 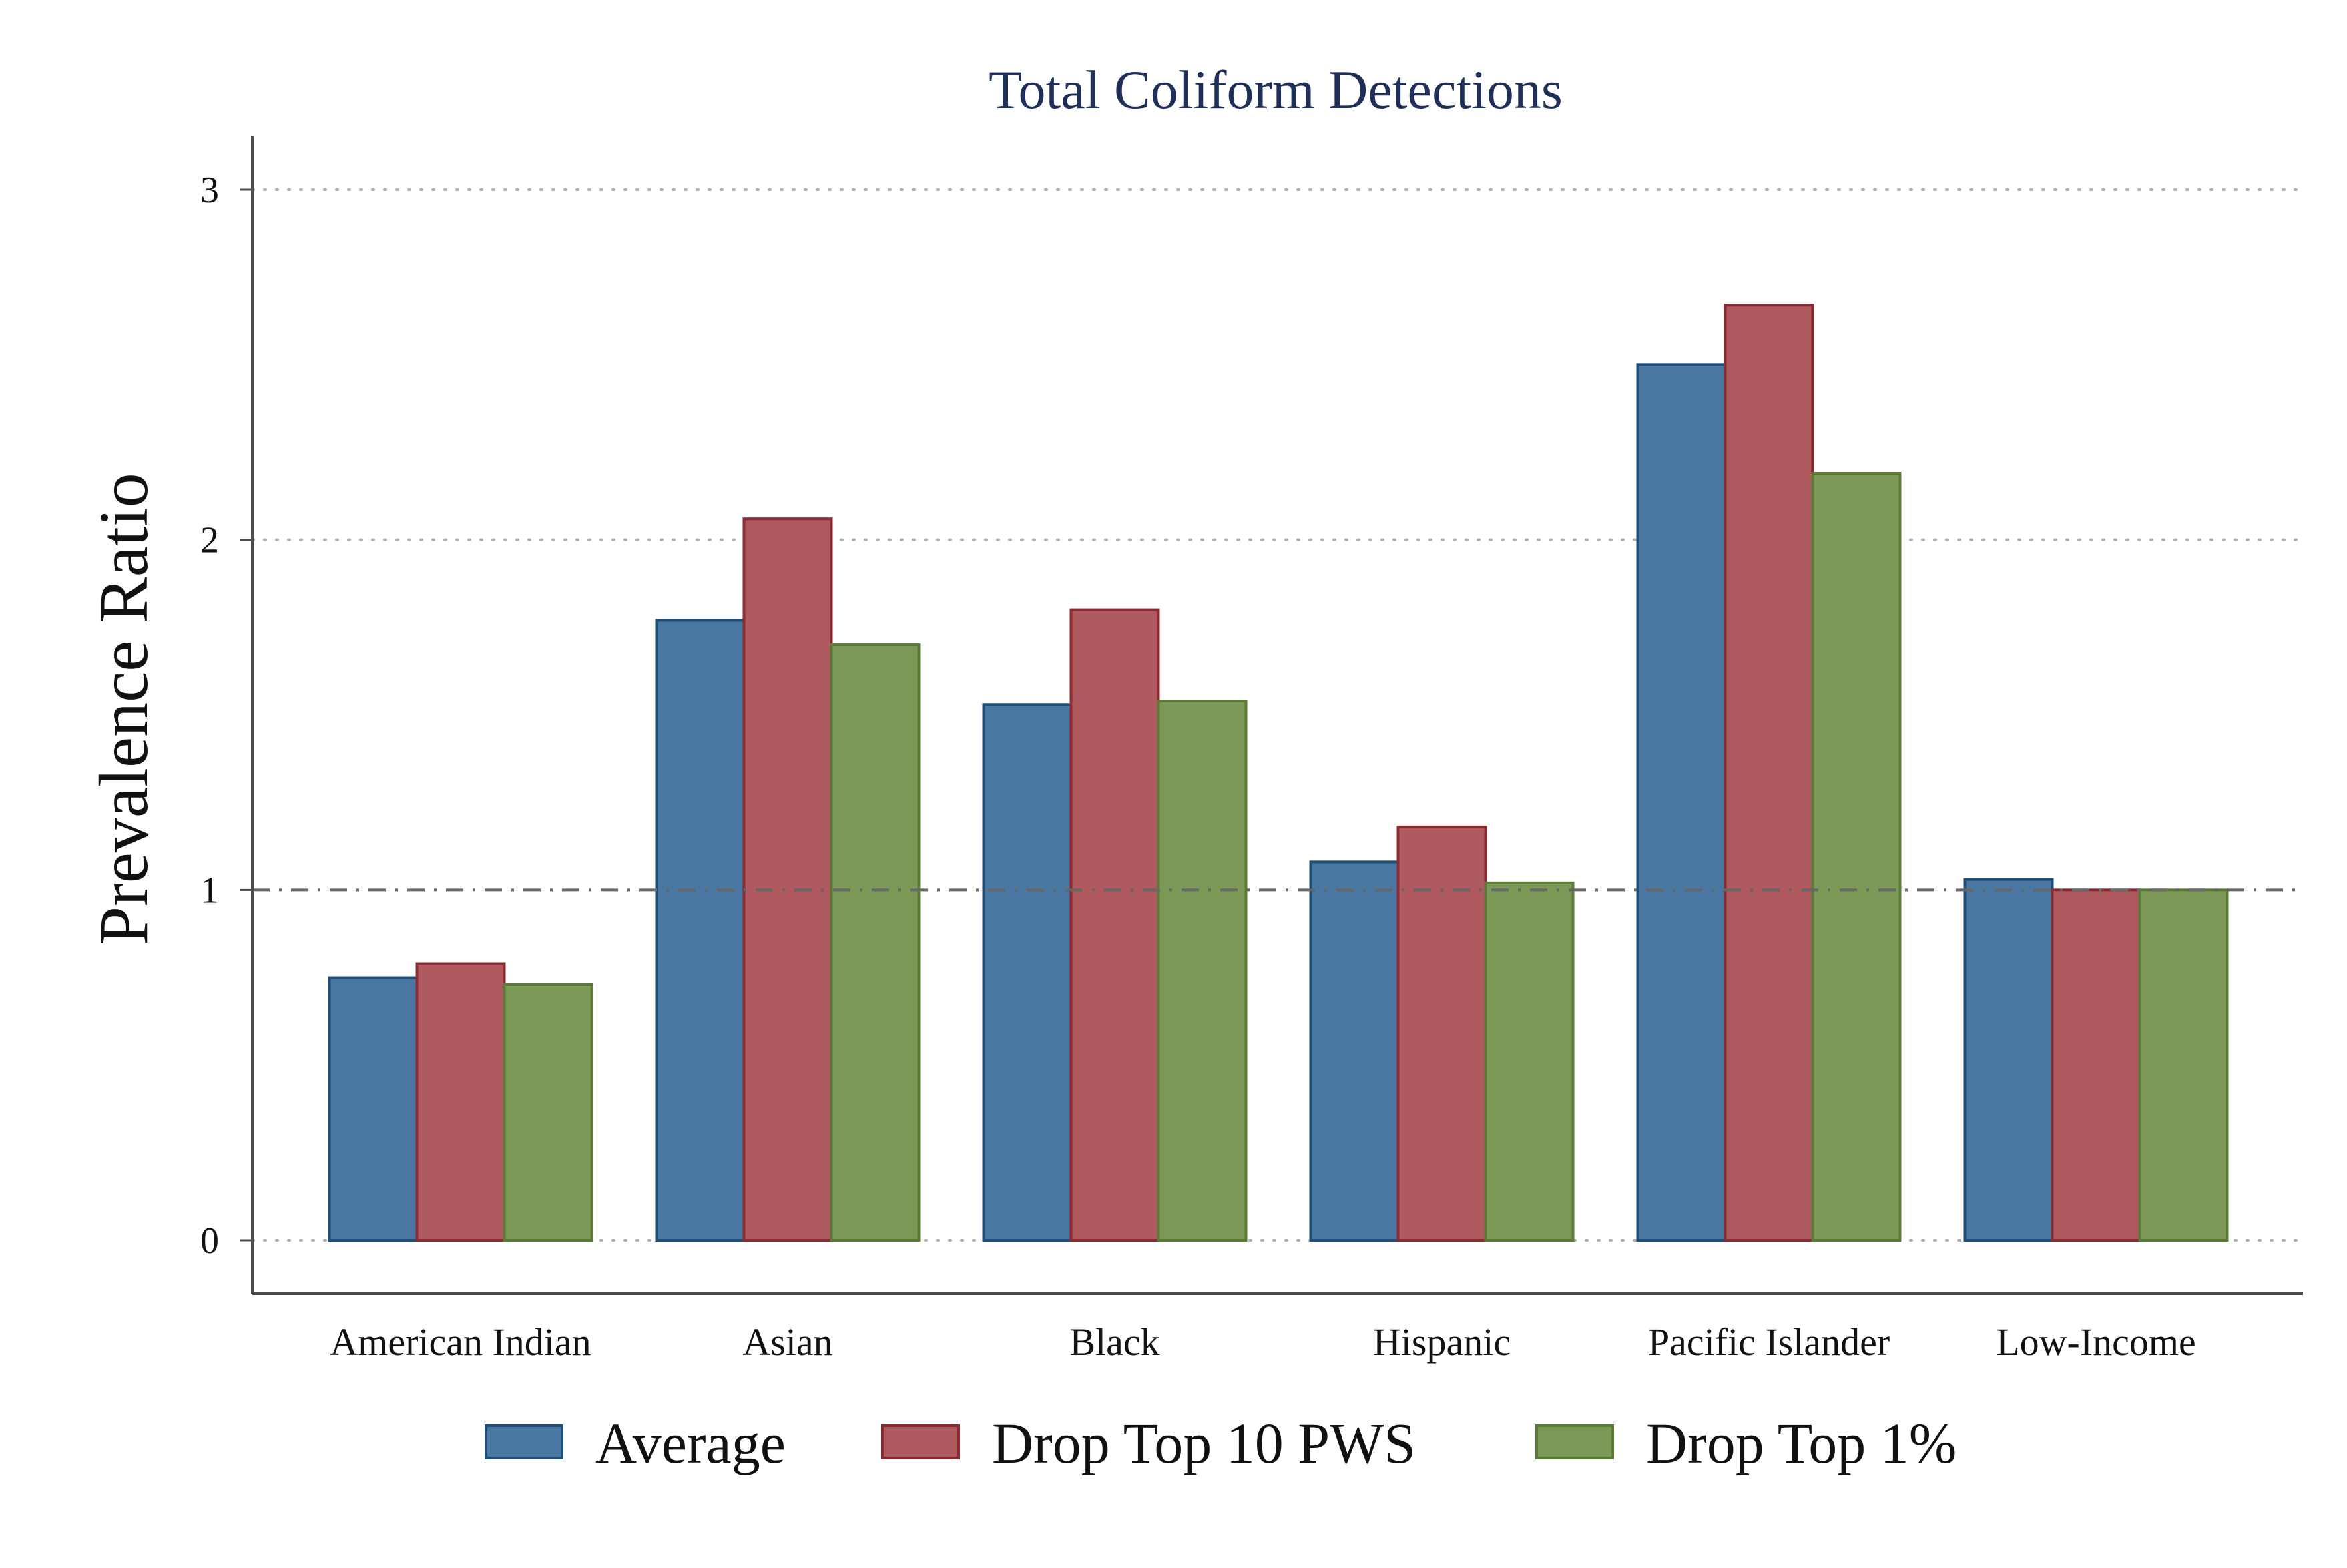 What do you see at coordinates (1114, 1342) in the screenshot?
I see `x-tick-label: Black` at bounding box center [1114, 1342].